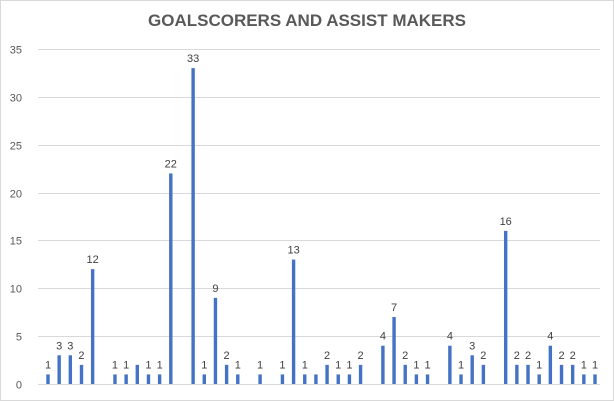  Describe the element at coordinates (215, 289) in the screenshot. I see `data-label: 9` at that location.